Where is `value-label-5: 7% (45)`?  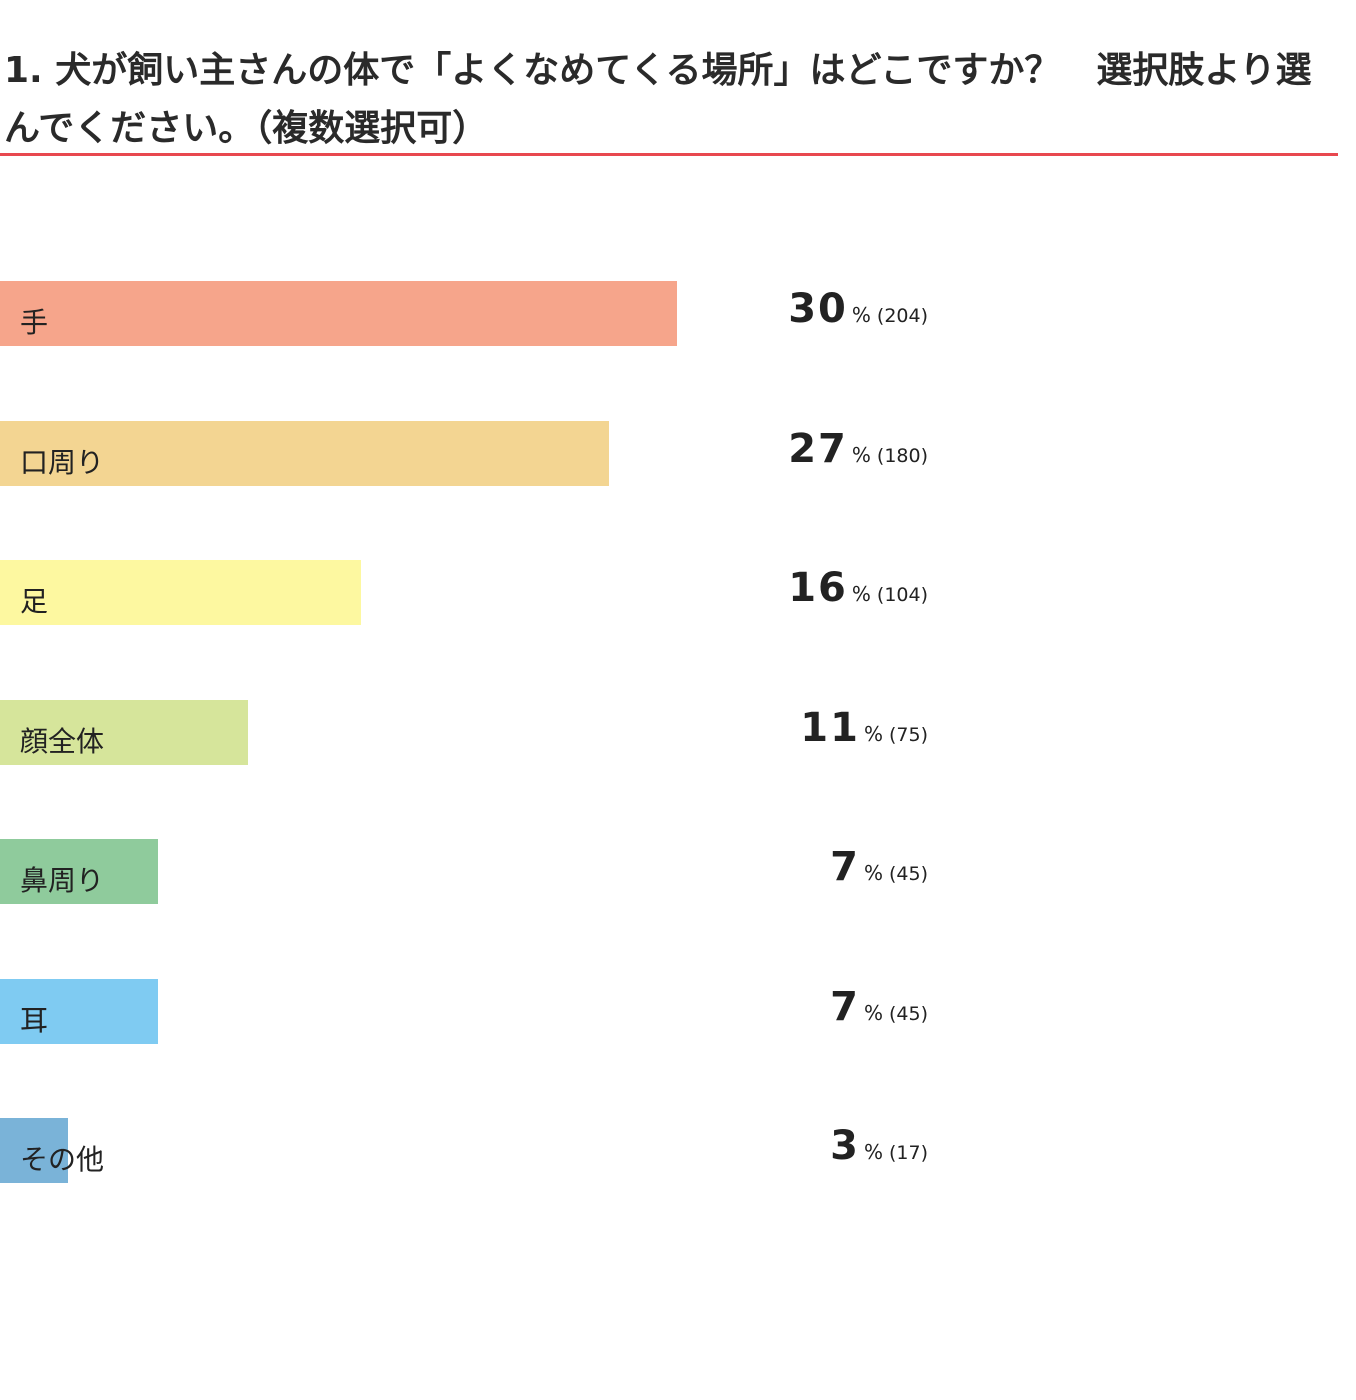
value-label-5: 7% (45) is located at coordinates (464, 1007).